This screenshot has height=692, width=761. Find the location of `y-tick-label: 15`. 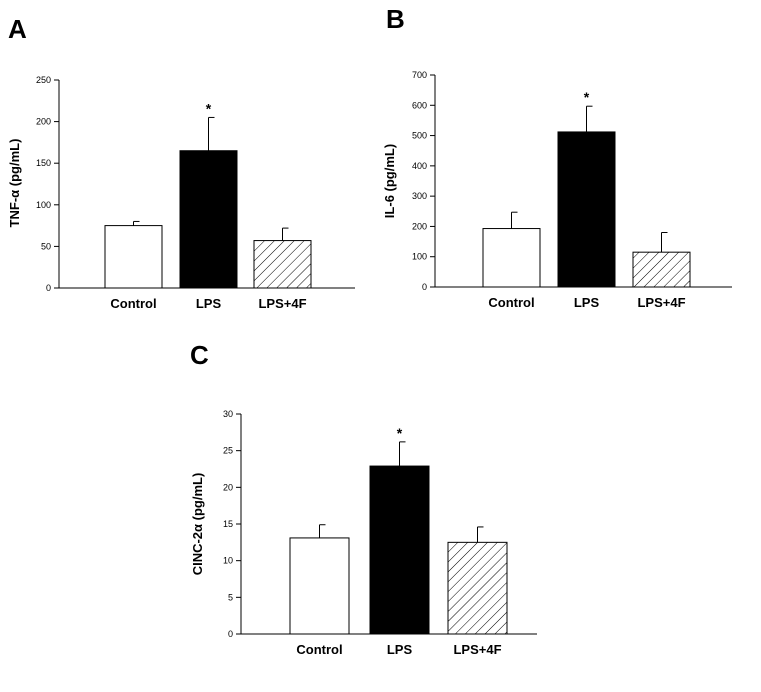

y-tick-label: 15 is located at coordinates (228, 524).